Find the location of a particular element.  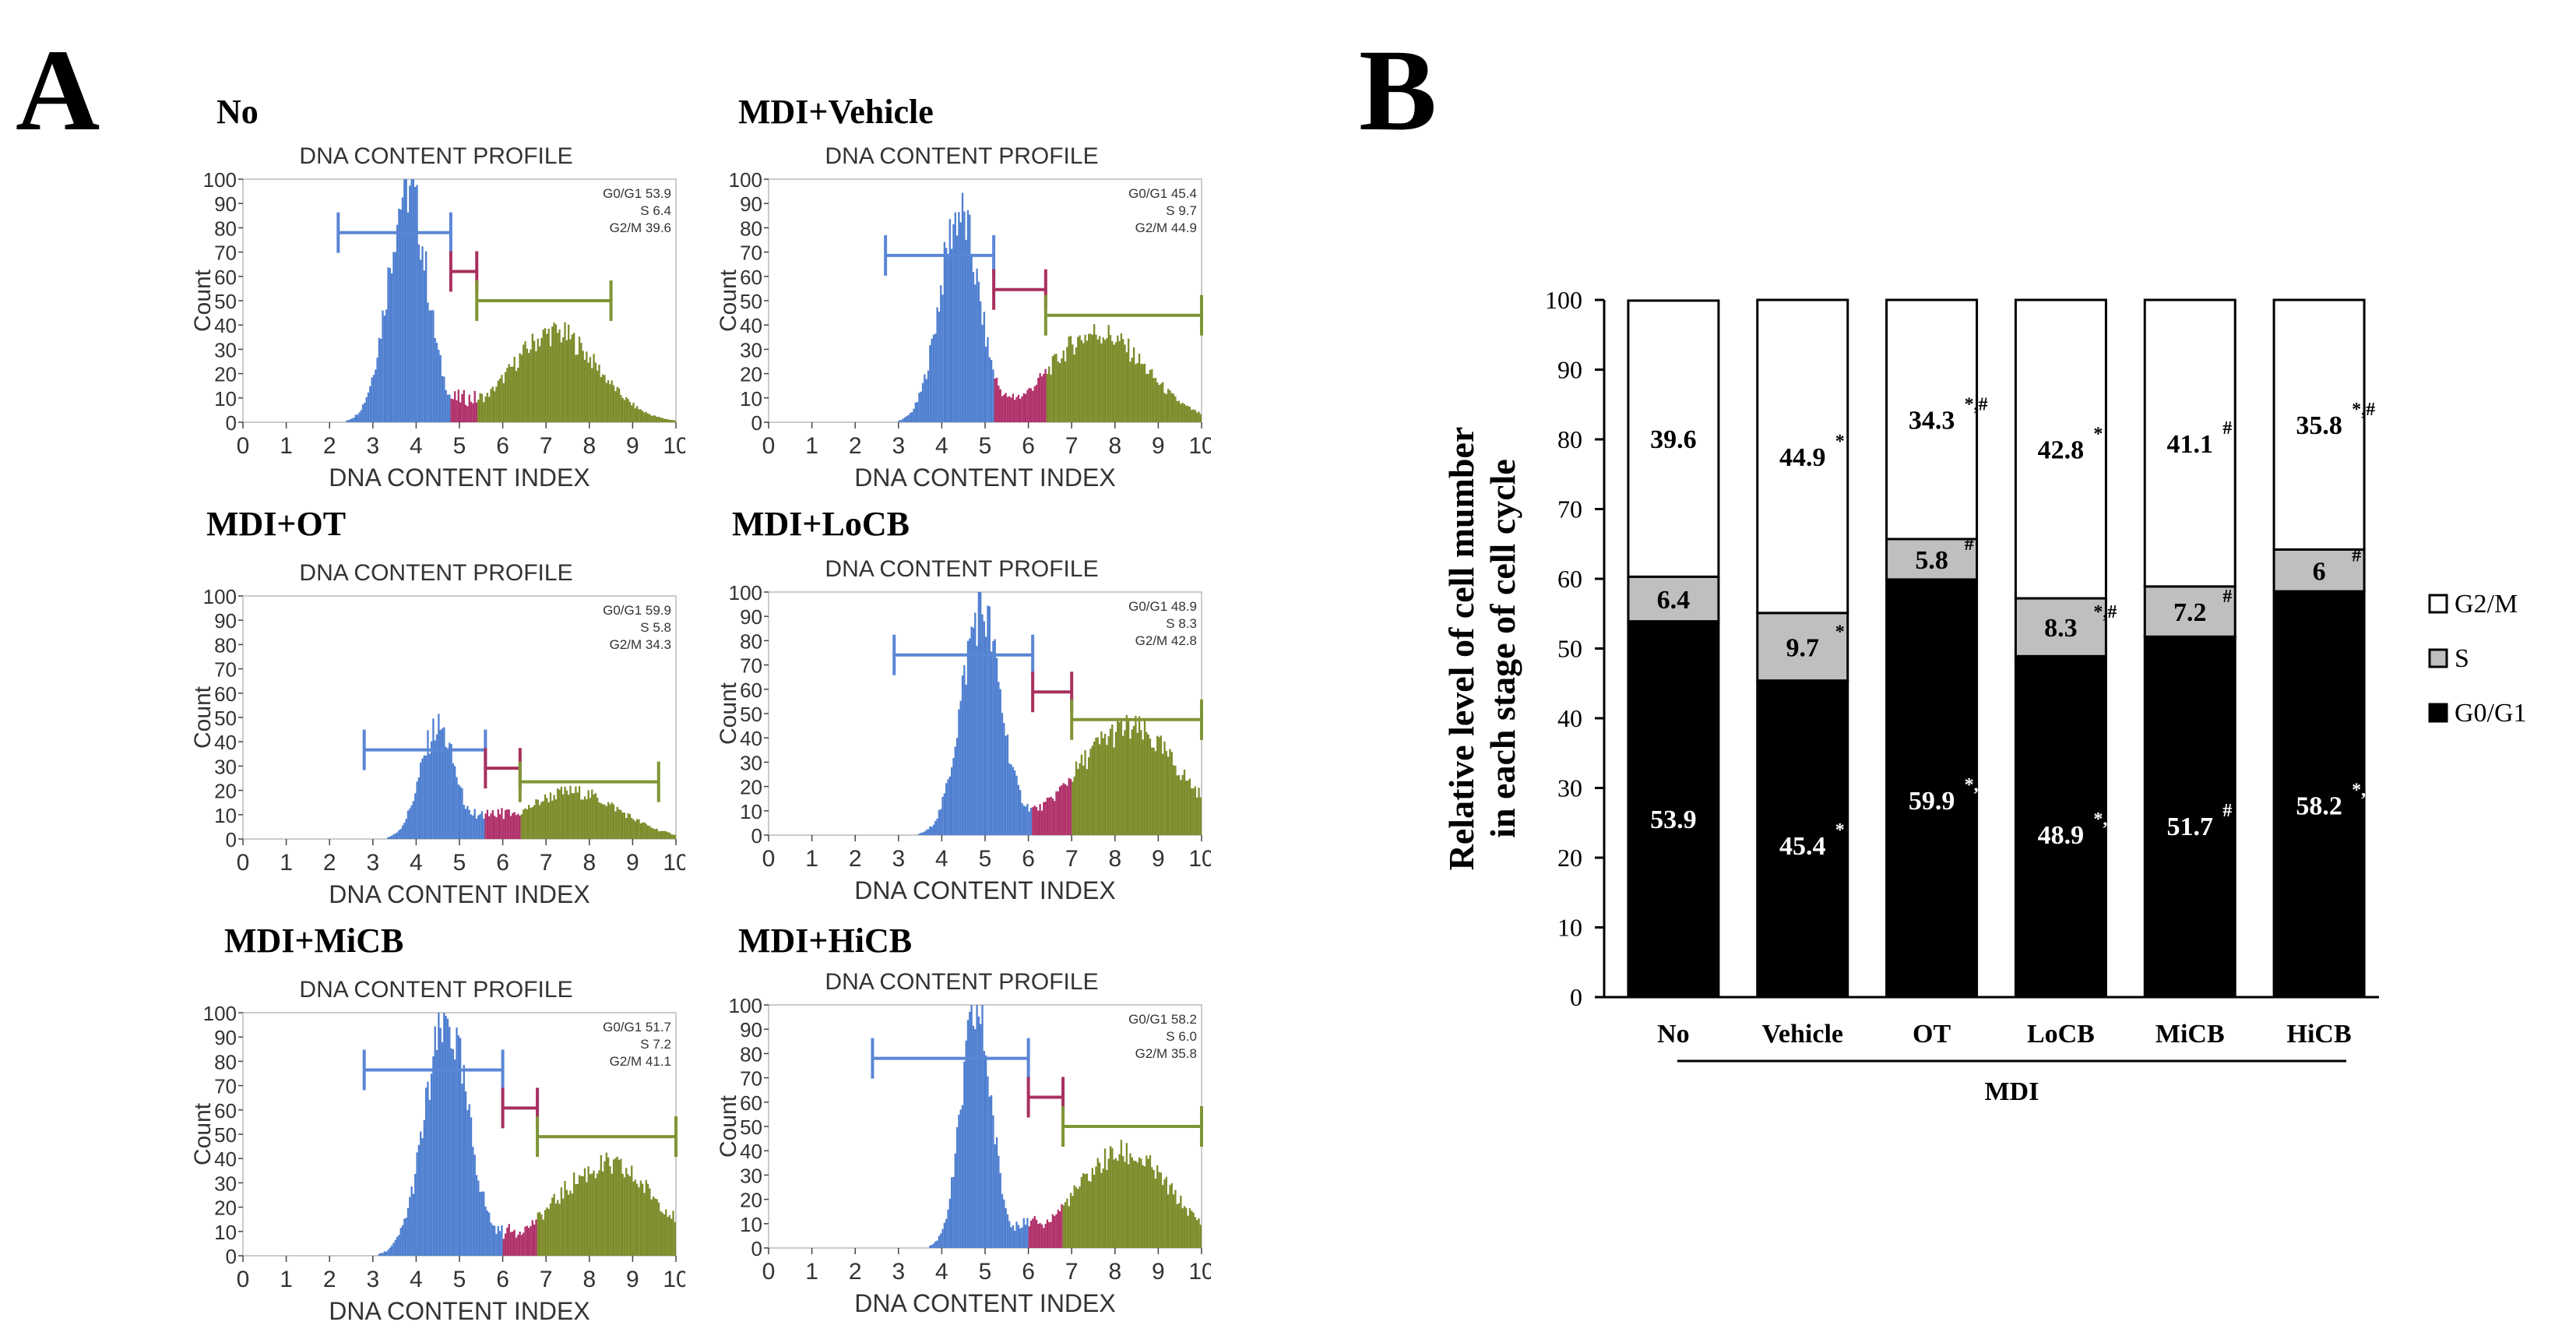

y-tick-label: 10 is located at coordinates (751, 399).